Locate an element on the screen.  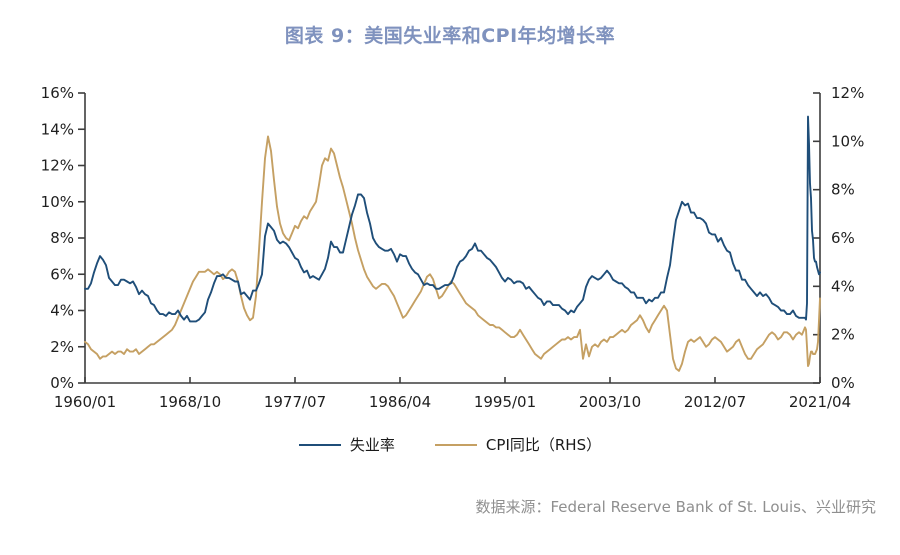
svg-text: 1986/04 is located at coordinates (400, 402).